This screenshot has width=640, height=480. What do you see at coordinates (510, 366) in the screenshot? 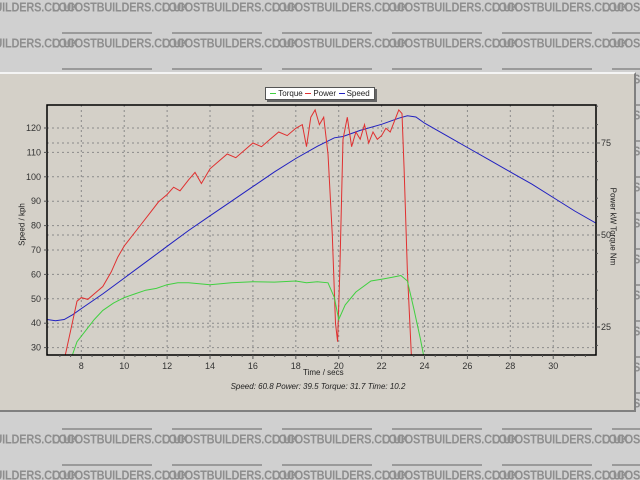
I see `x-tick-label: 28` at bounding box center [510, 366].